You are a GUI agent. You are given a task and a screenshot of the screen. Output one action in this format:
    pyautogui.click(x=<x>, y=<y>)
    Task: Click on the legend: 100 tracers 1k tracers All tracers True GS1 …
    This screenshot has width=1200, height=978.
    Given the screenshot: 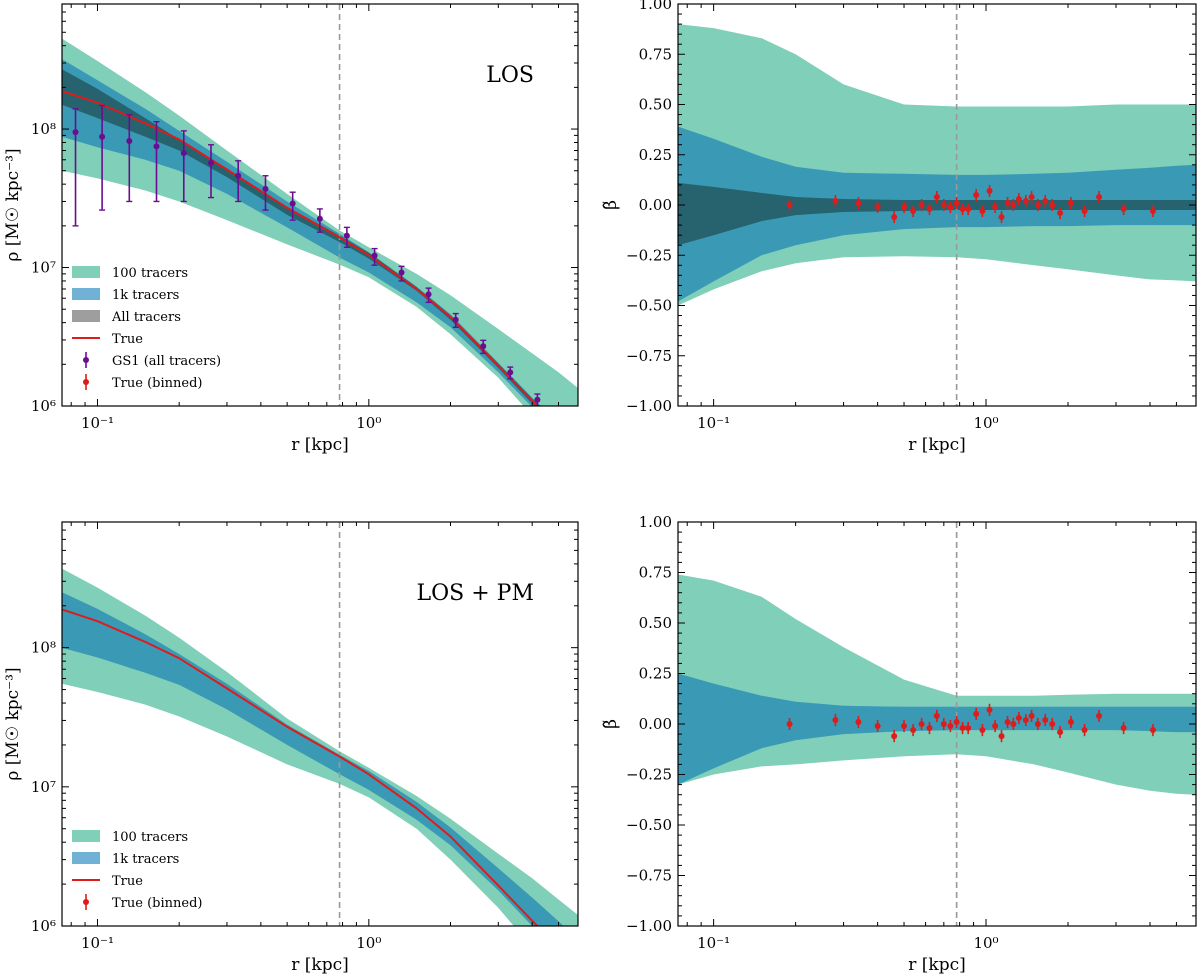 What is the action you would take?
    pyautogui.click(x=146, y=328)
    